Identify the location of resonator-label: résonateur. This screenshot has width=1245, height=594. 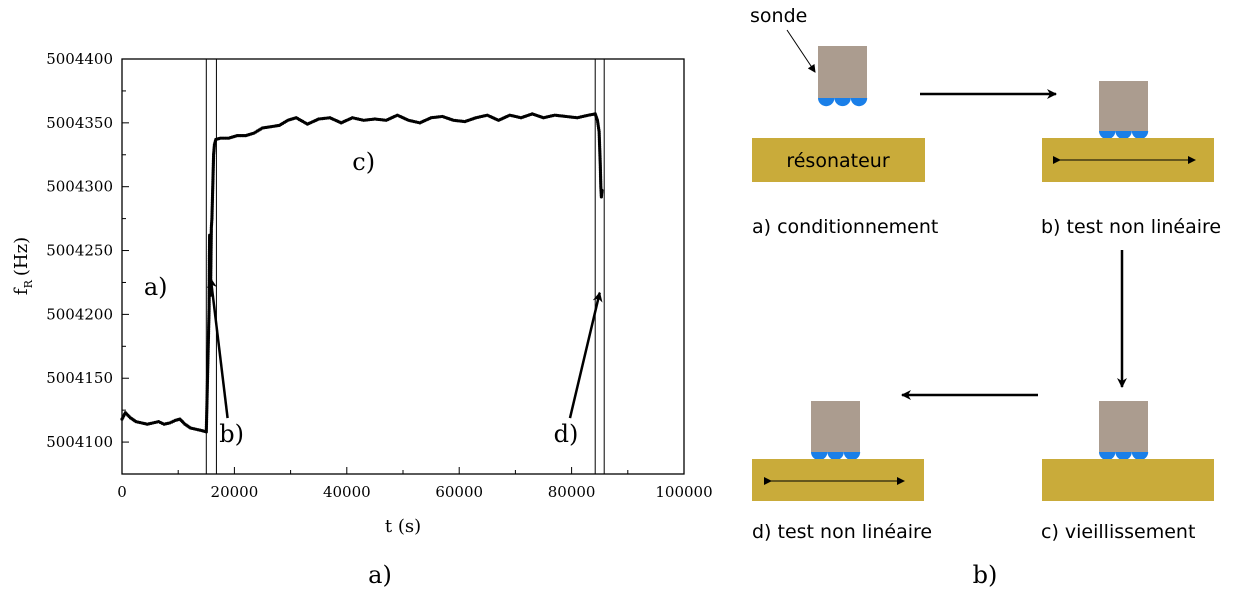
(837, 161).